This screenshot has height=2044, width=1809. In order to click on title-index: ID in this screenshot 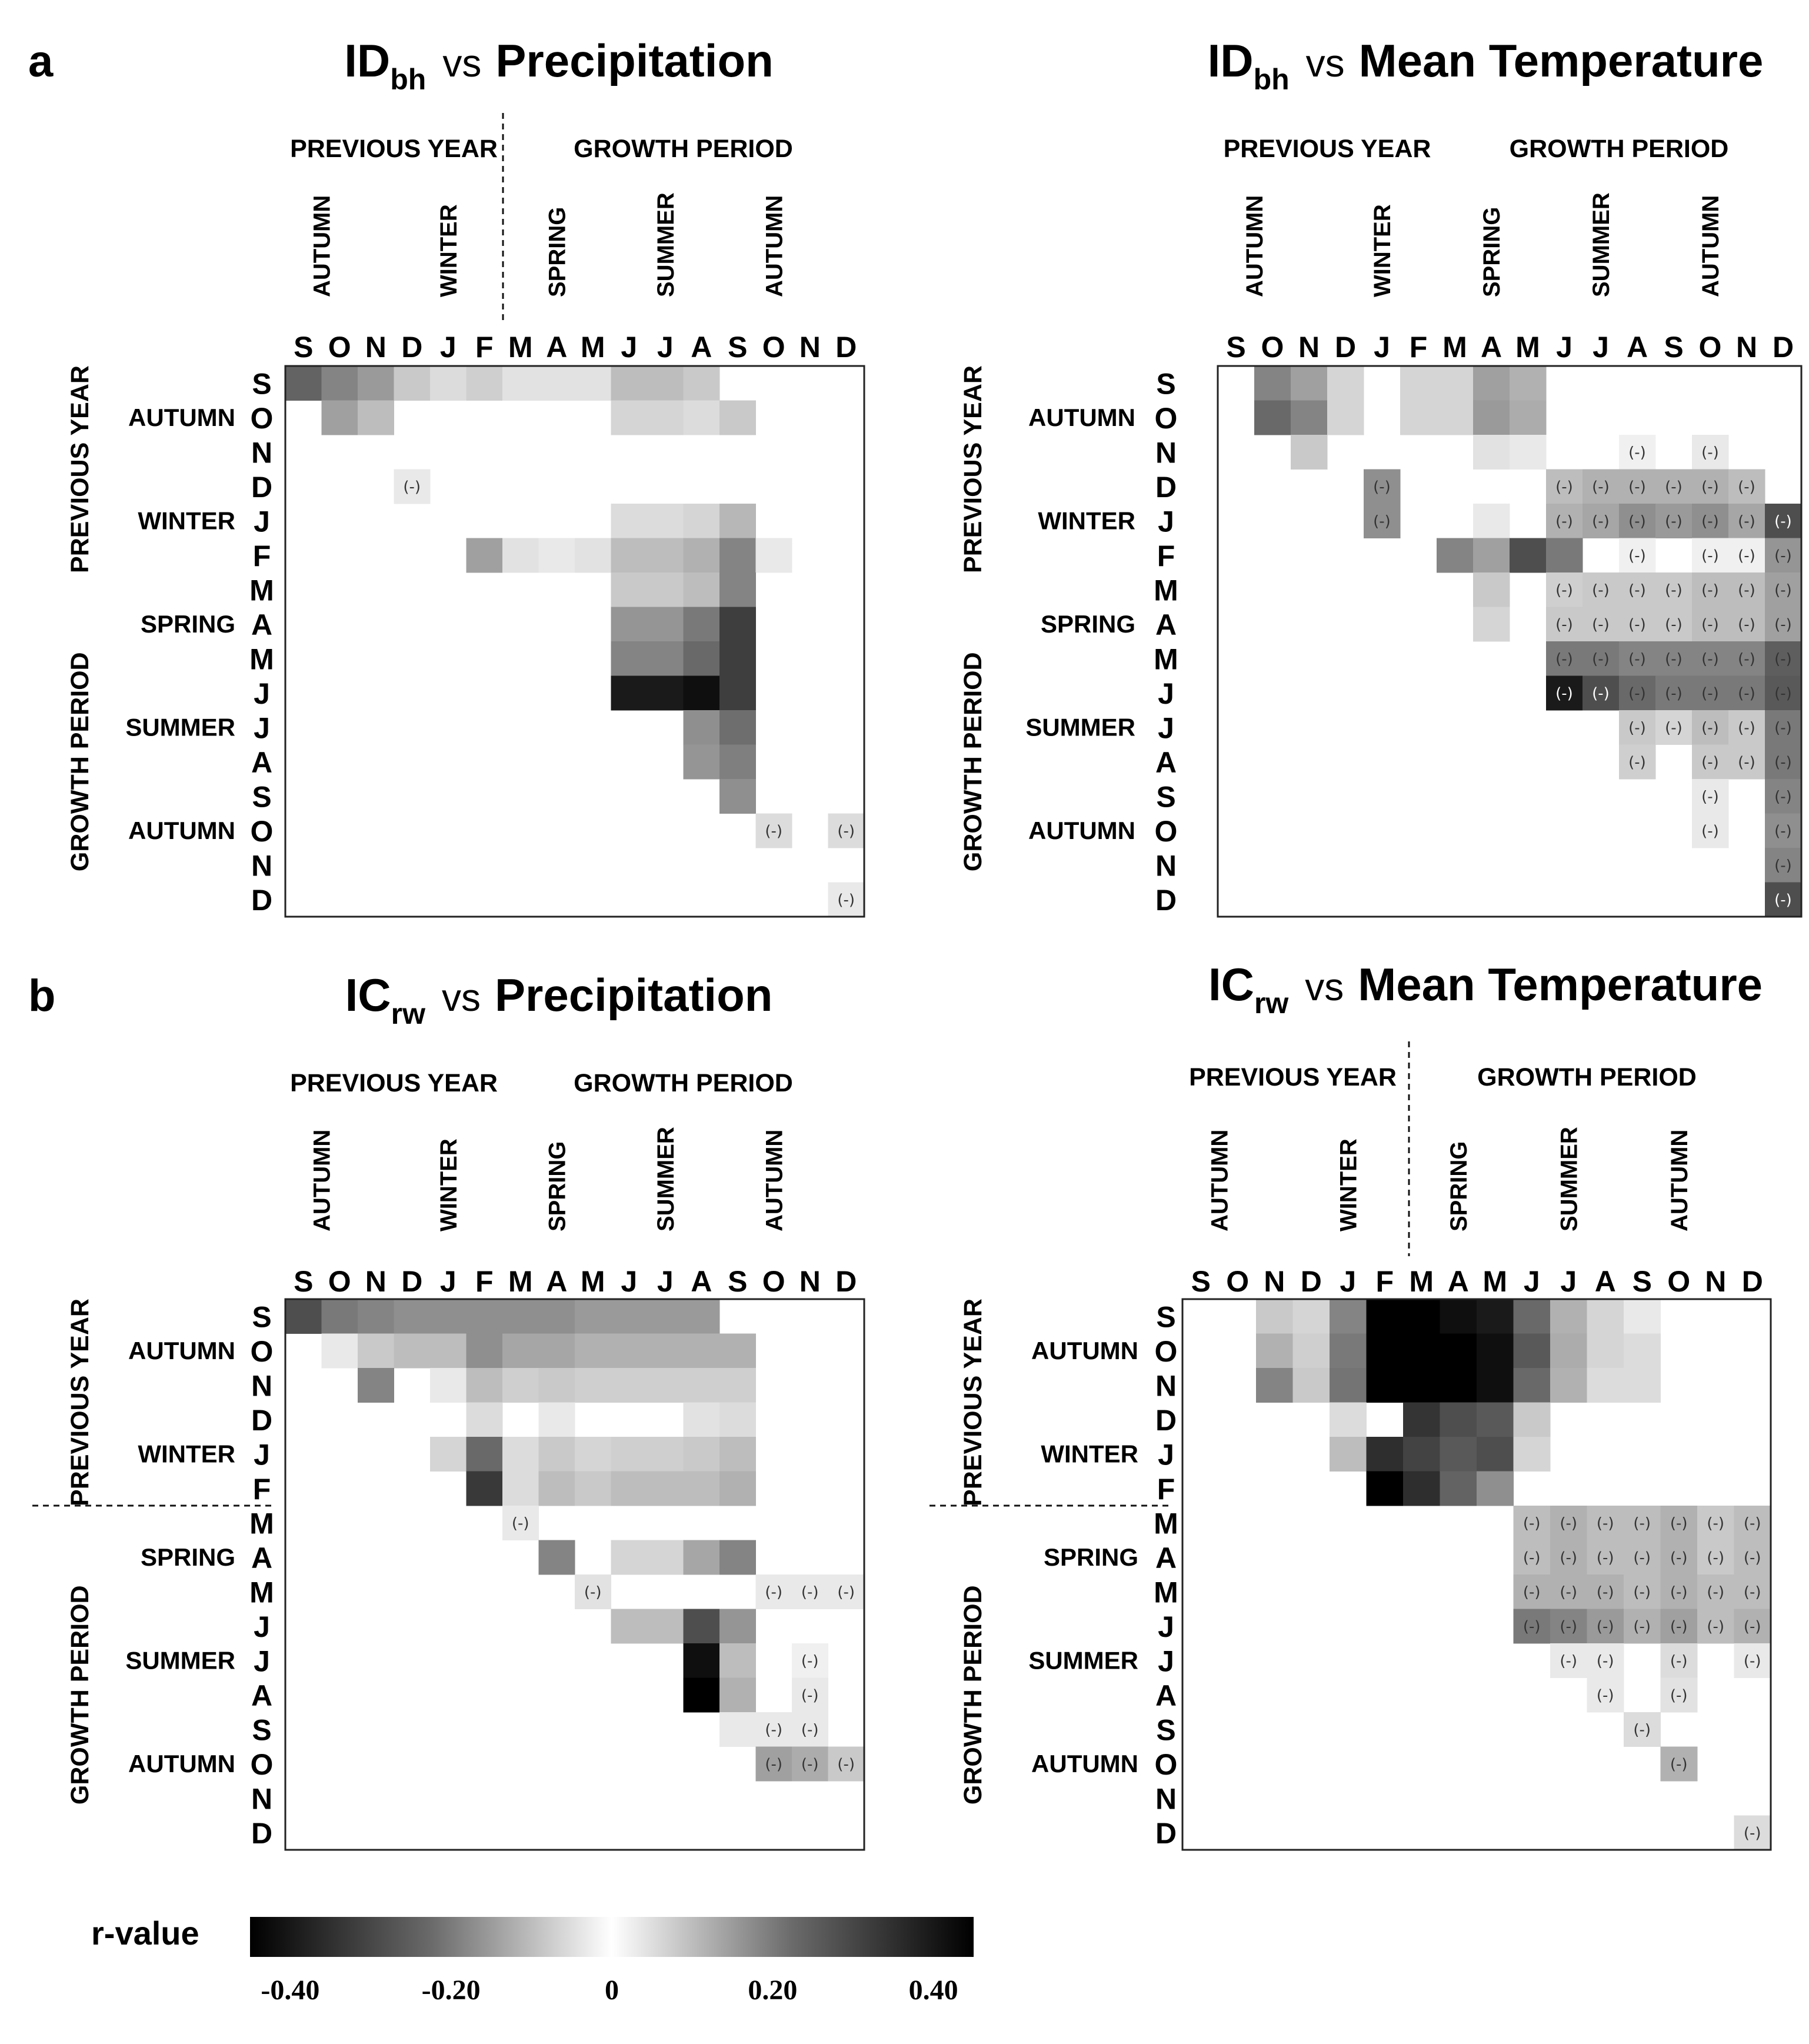, I will do `click(367, 61)`.